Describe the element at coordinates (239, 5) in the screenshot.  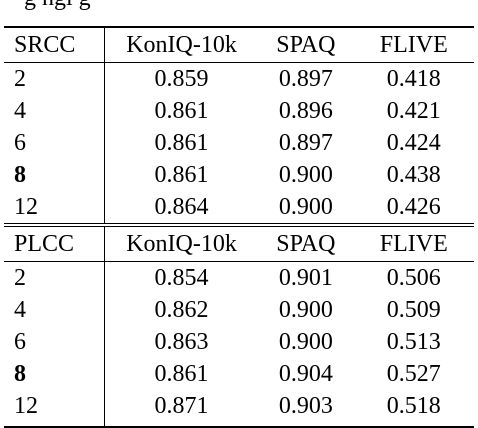
I see `caption-fragment: g ngi g` at that location.